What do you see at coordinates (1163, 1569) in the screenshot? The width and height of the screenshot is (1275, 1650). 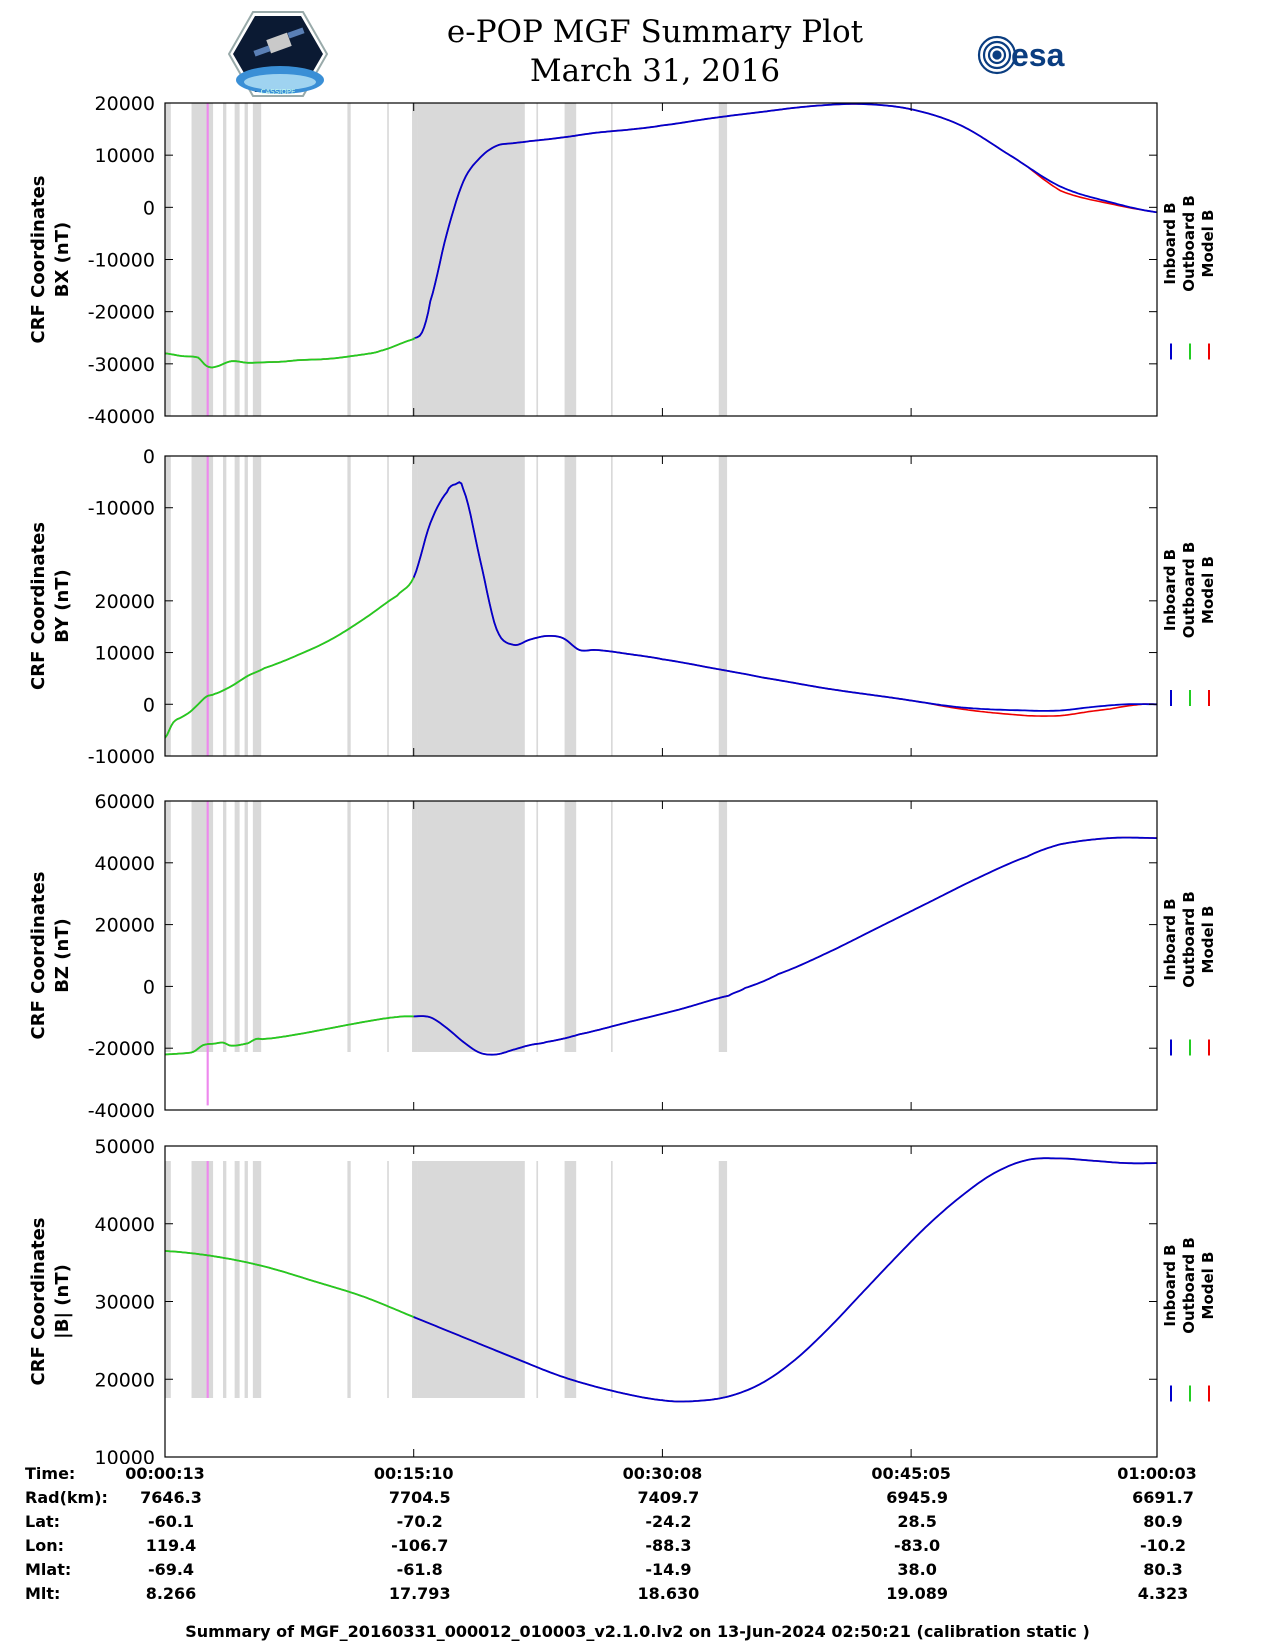 I see `info-value: 80.3` at bounding box center [1163, 1569].